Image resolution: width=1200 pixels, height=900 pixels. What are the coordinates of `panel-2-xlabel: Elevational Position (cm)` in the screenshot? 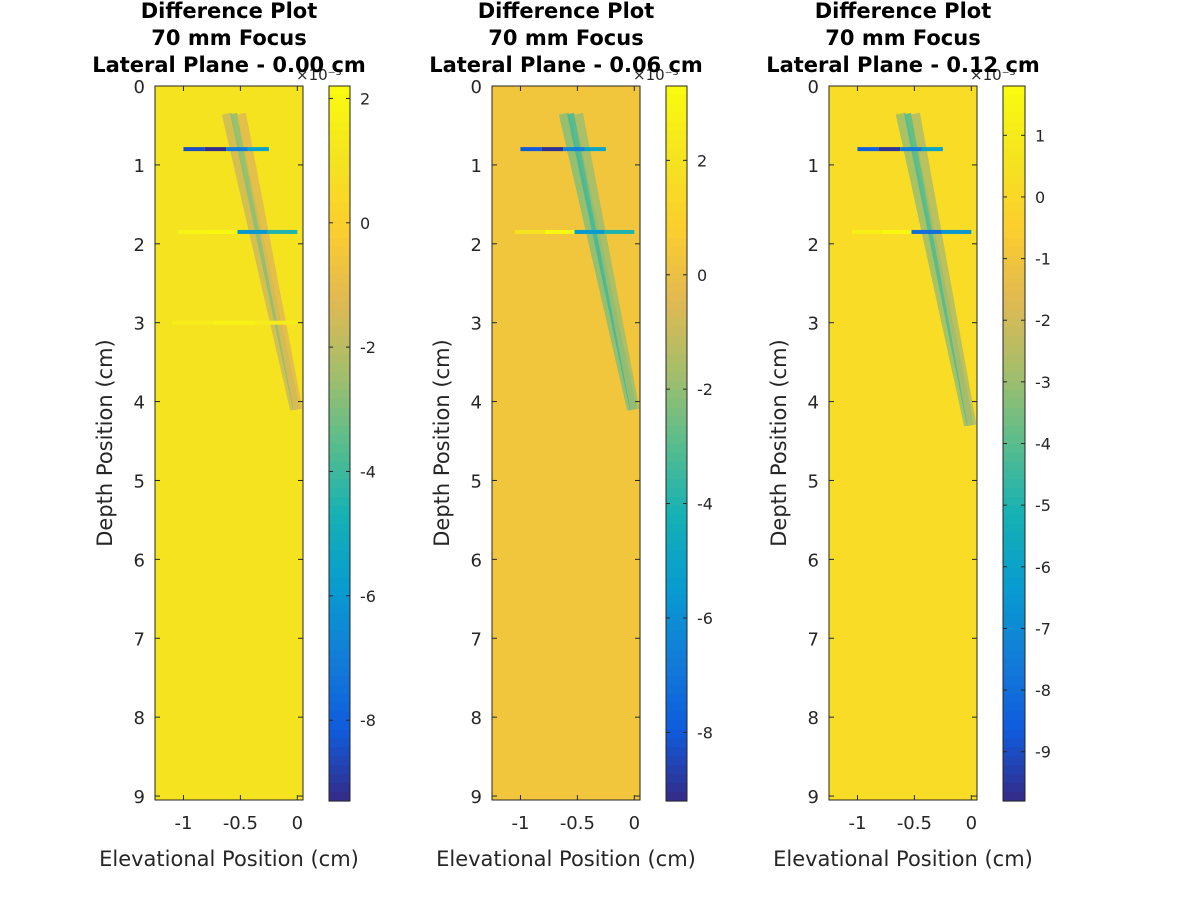 It's located at (566, 859).